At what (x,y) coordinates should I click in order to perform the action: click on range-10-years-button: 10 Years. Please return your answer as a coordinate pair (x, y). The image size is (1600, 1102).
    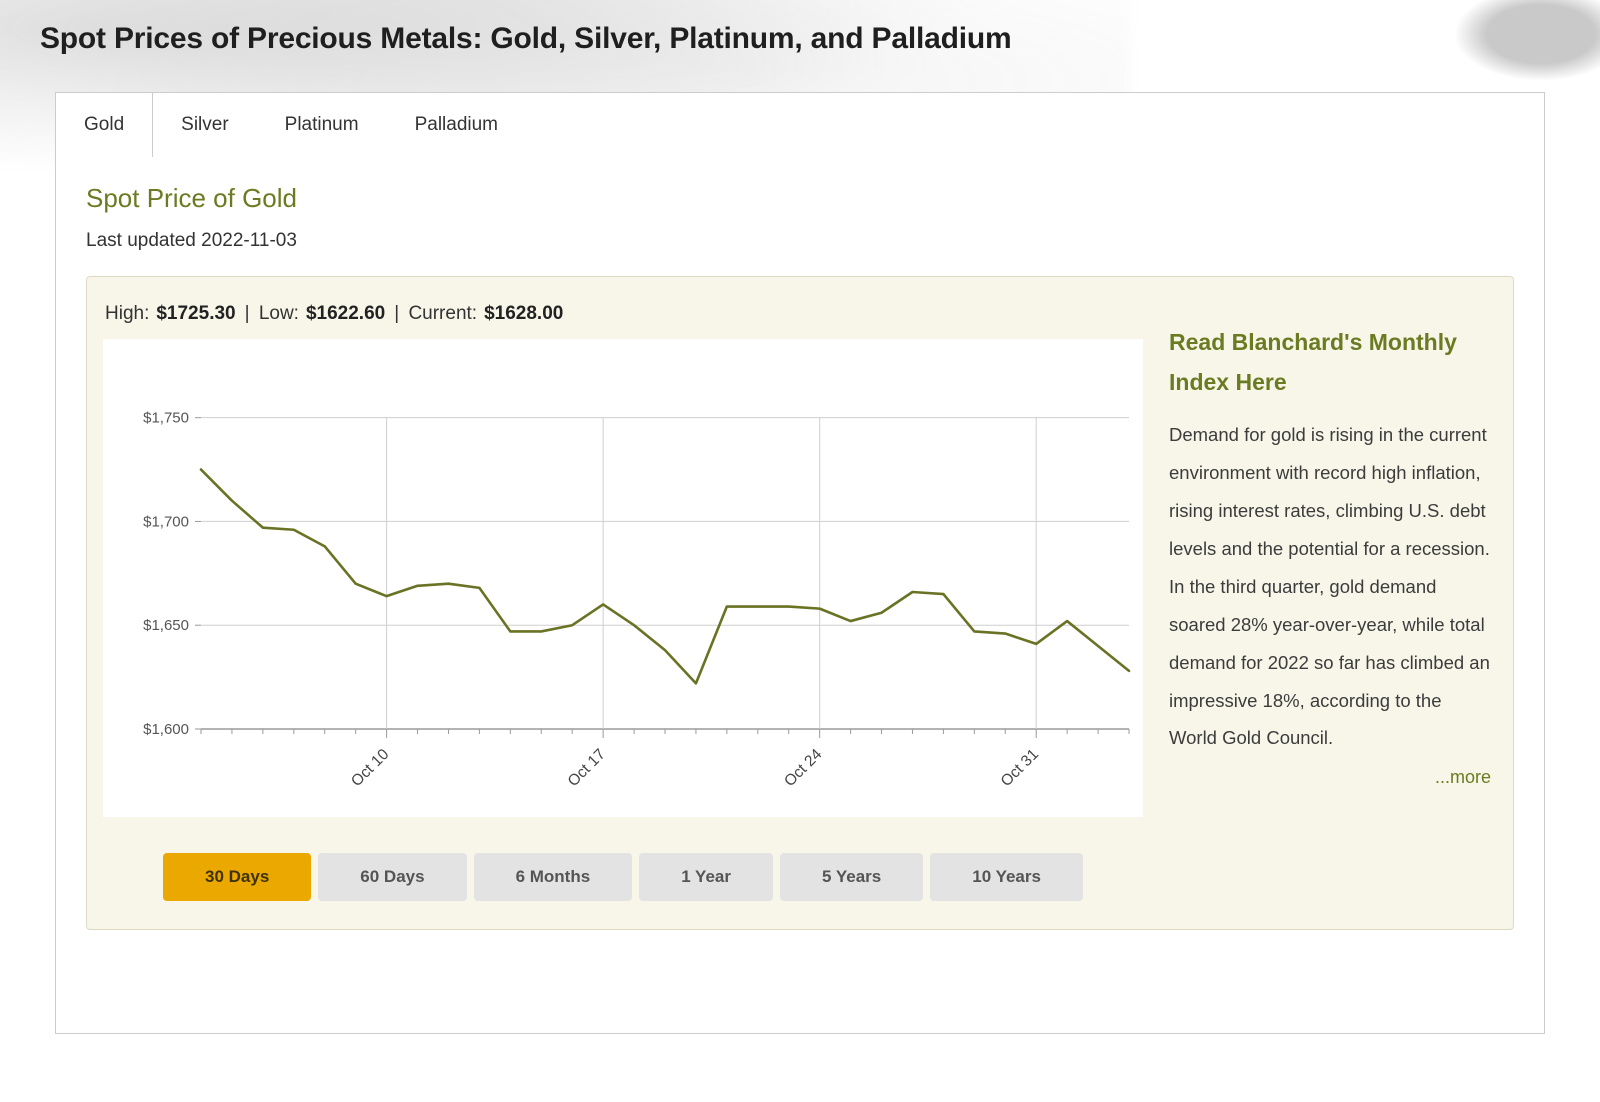
    Looking at the image, I should click on (1006, 877).